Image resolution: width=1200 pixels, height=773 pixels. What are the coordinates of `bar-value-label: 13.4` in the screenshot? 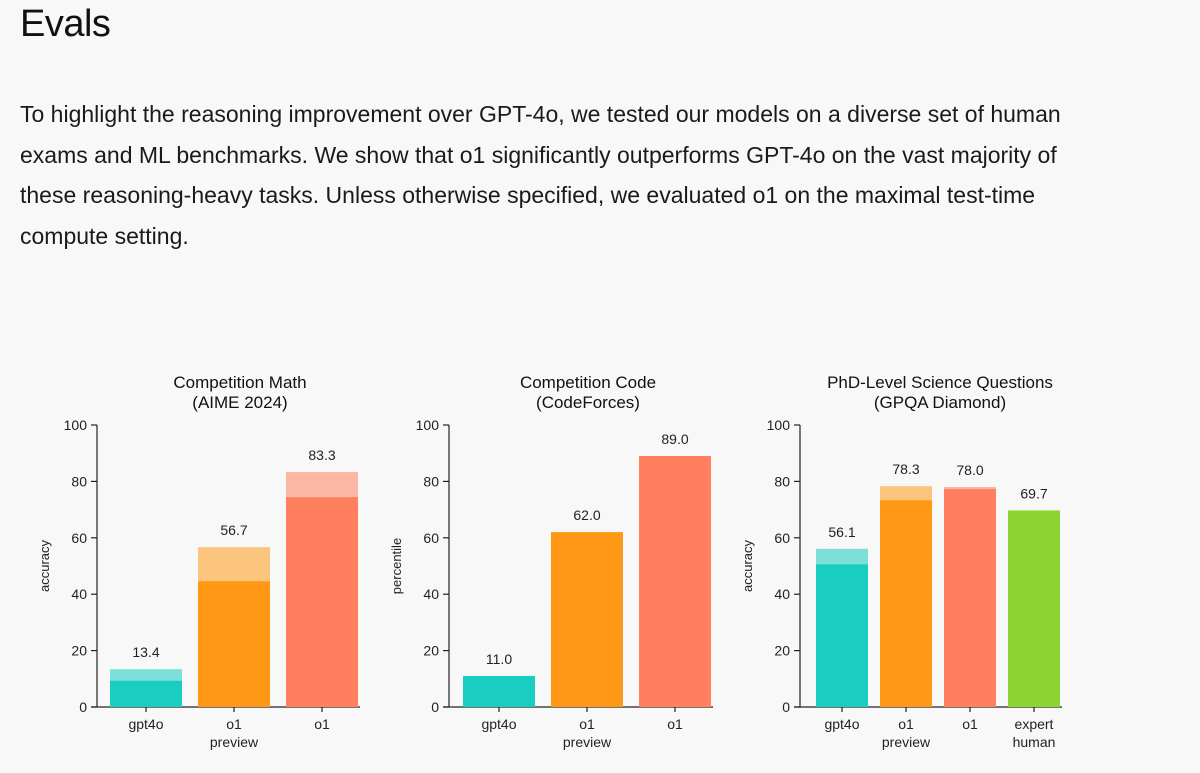 It's located at (145, 652).